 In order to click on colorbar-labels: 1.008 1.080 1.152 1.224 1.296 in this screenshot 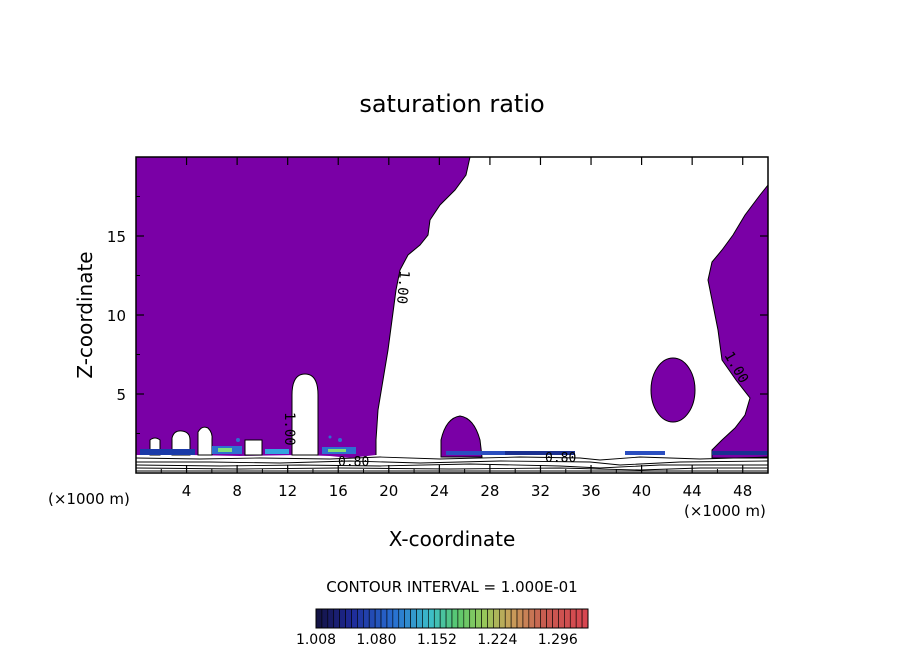, I will do `click(437, 640)`.